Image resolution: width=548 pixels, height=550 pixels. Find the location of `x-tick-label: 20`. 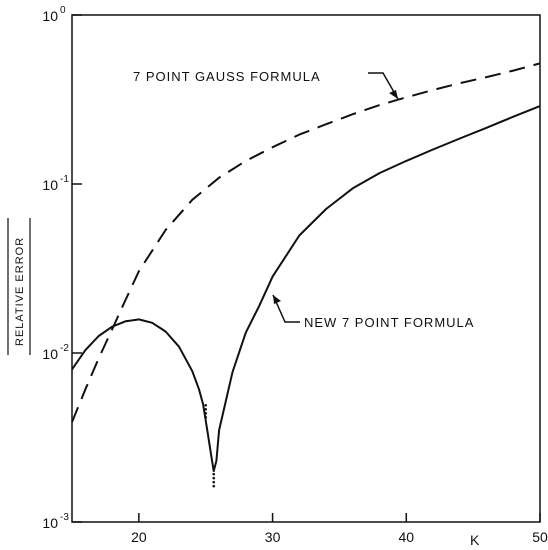

x-tick-label: 20 is located at coordinates (139, 537).